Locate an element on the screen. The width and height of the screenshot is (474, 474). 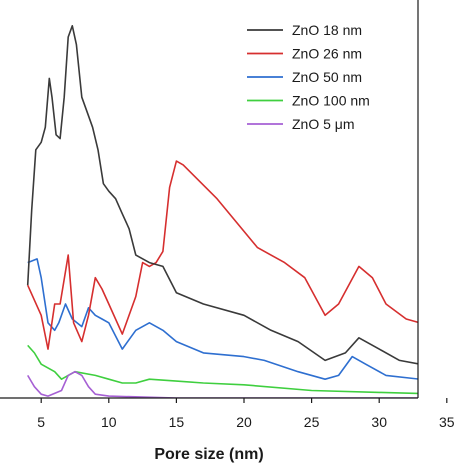
x-axis-title: Pore size (nm) is located at coordinates (208, 454).